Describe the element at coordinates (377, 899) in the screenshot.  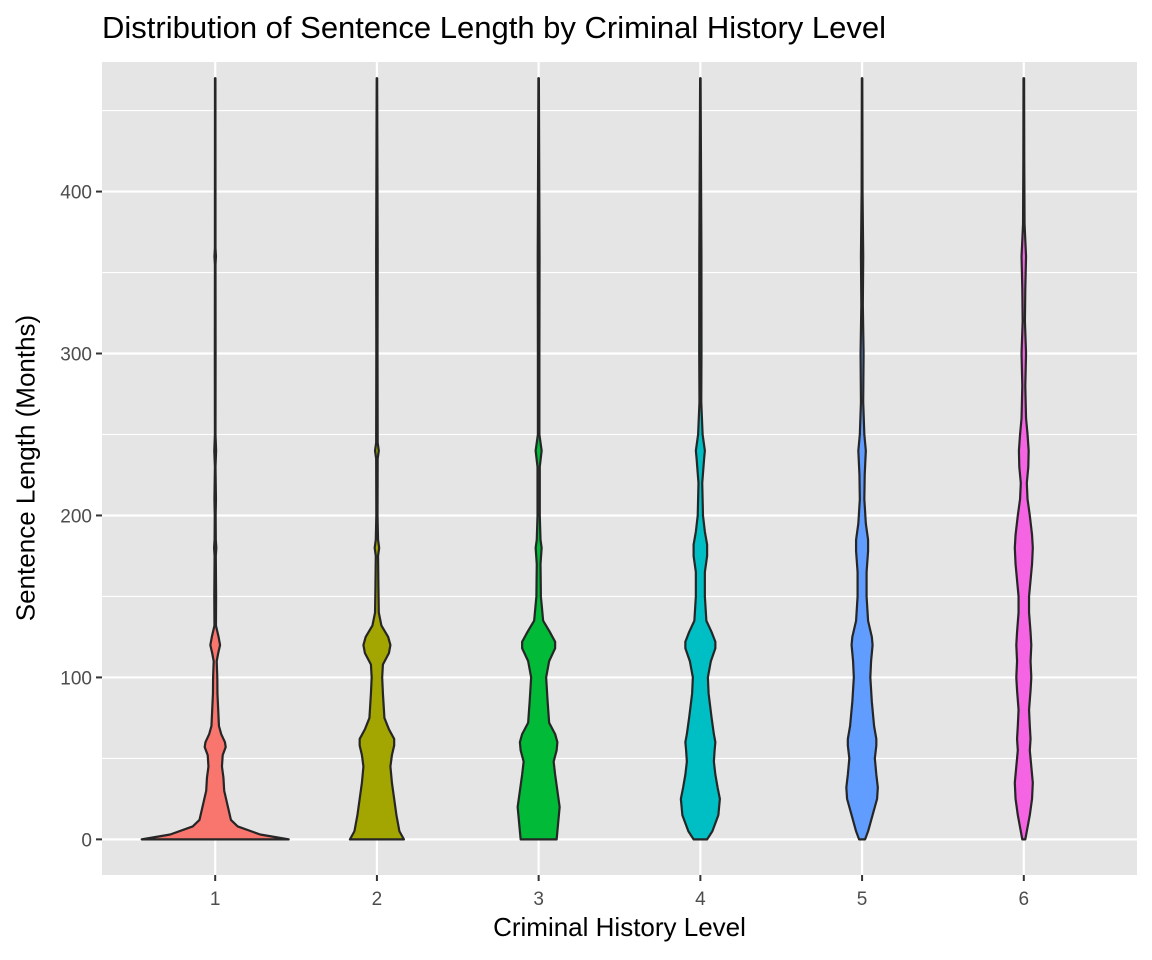
I see `x-tick-label: 2` at that location.